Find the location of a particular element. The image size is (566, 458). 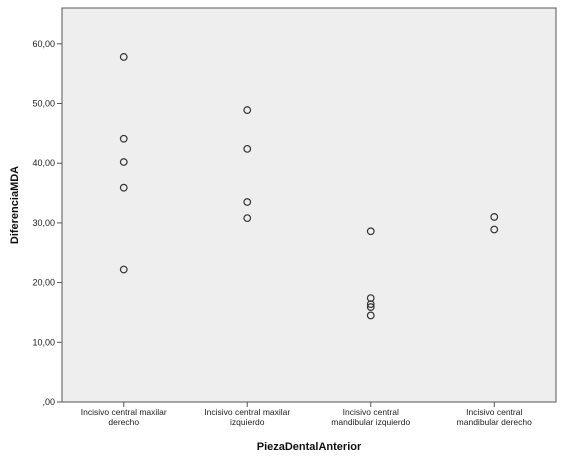

y-axis-ticks: ,00 10,00 20,00 30,00 40,00 50,00 60,00 is located at coordinates (47, 223).